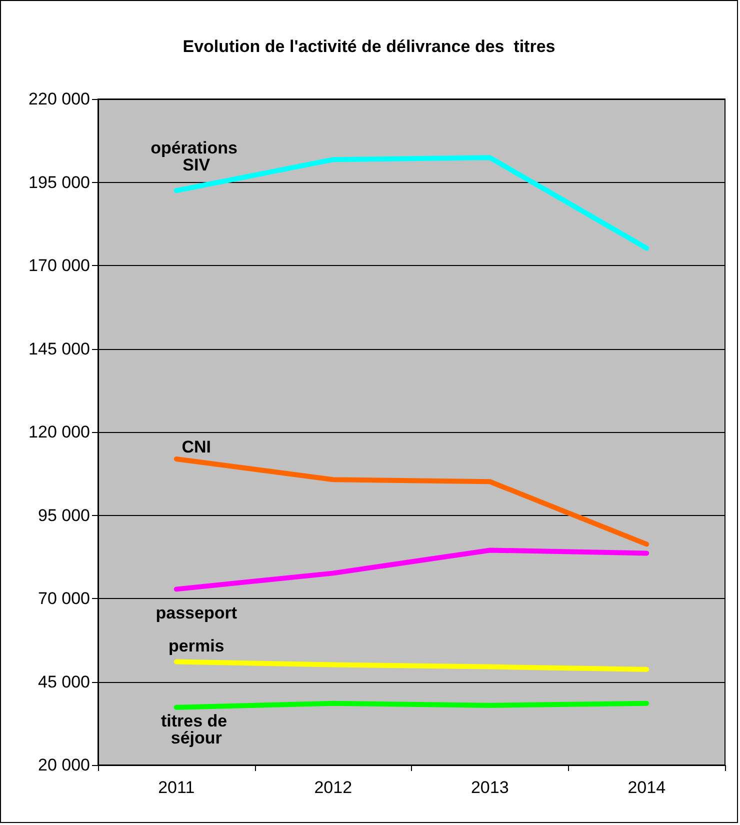 This screenshot has width=740, height=825. I want to click on series-label: CNI, so click(197, 446).